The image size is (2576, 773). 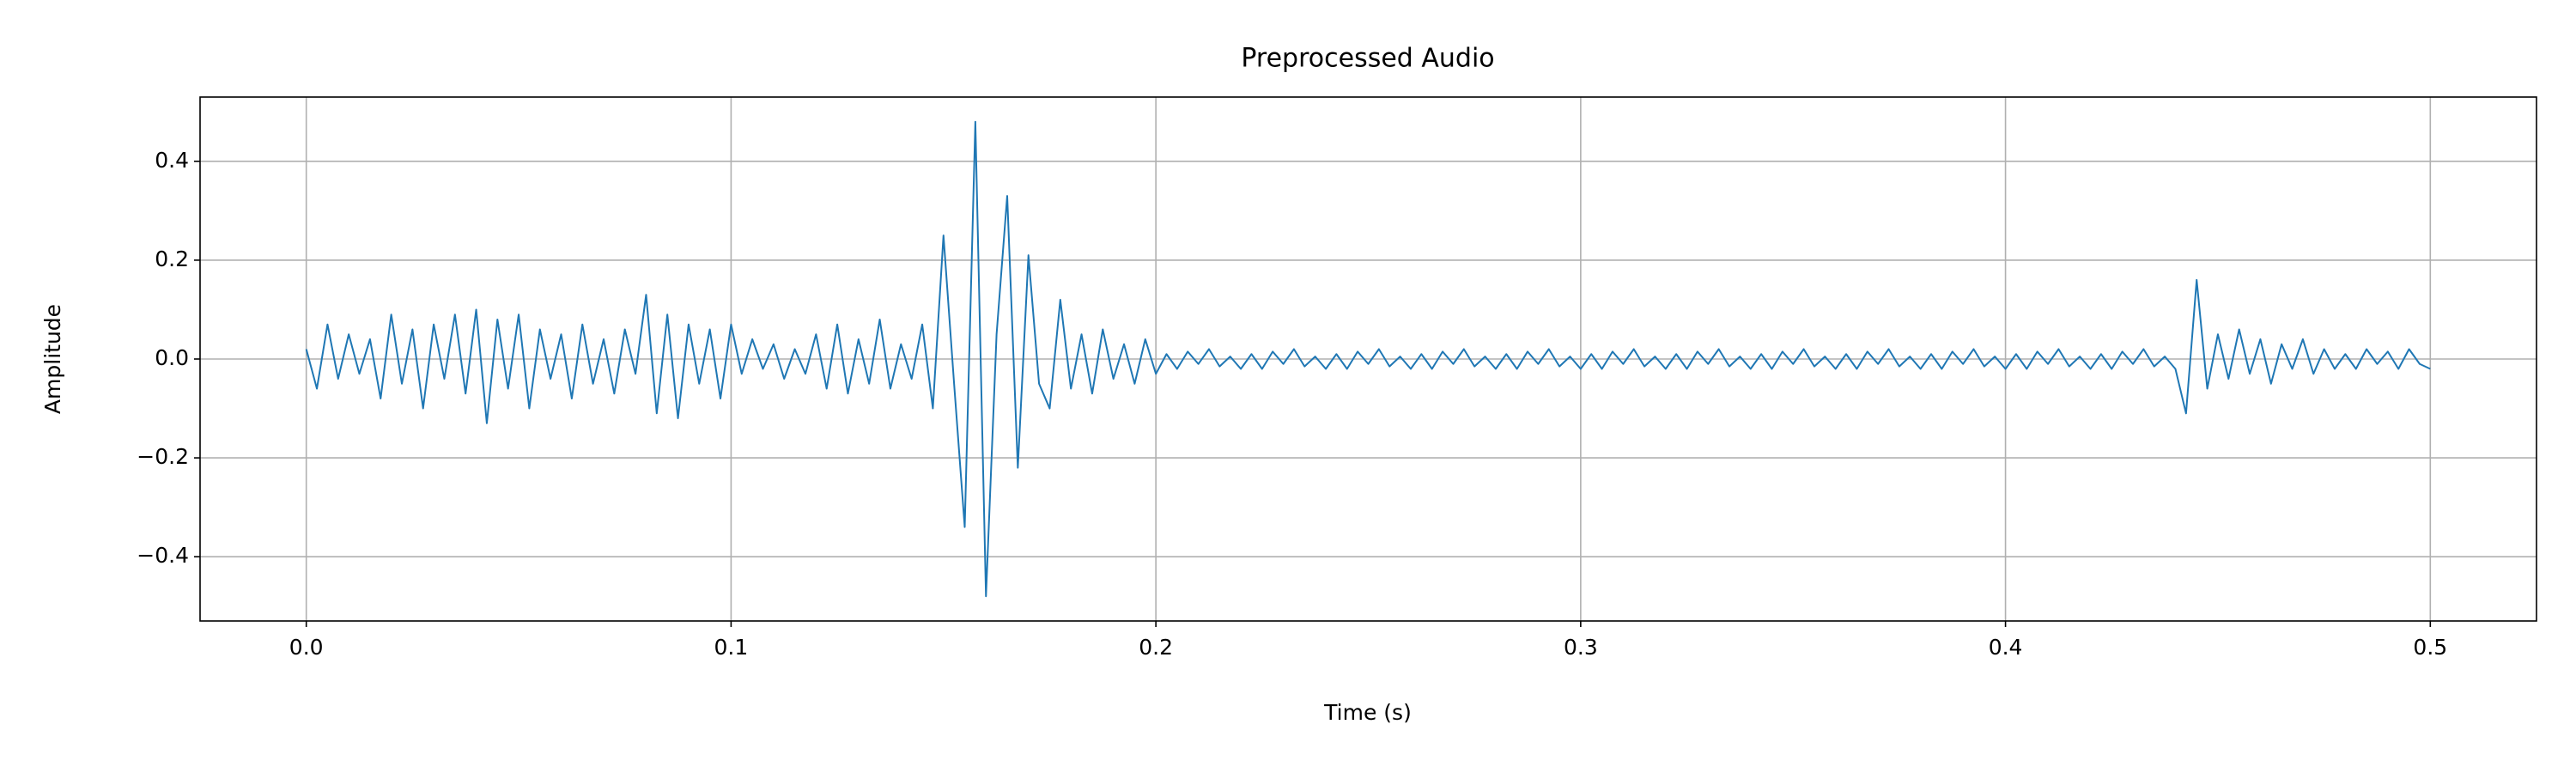 What do you see at coordinates (1367, 59) in the screenshot?
I see `chart-title: Preprocessed Audio` at bounding box center [1367, 59].